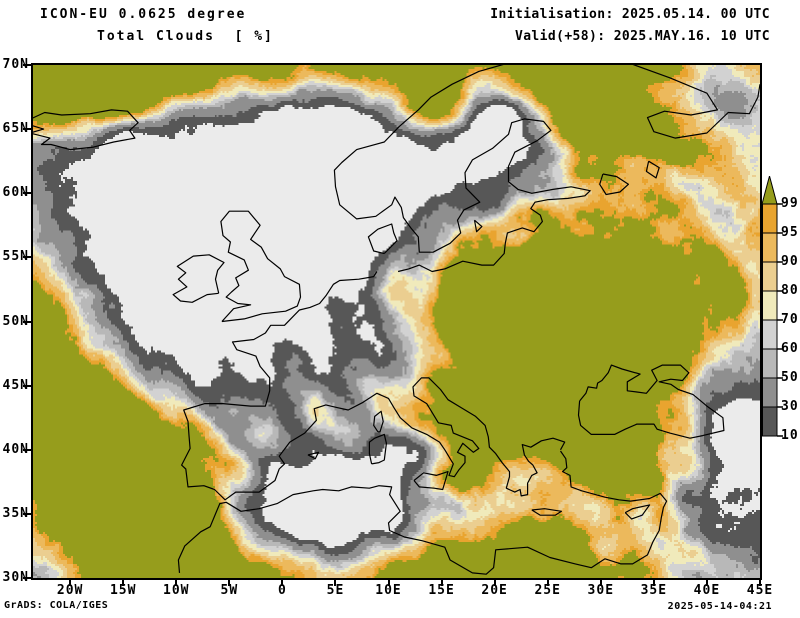 The image size is (800, 618). I want to click on lat-tick-label: 65N, so click(15, 129).